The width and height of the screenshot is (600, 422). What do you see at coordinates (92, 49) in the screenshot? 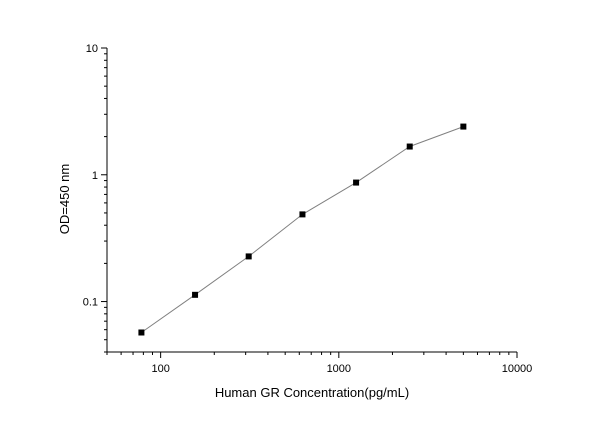
I see `y-tick-label: 10` at bounding box center [92, 49].